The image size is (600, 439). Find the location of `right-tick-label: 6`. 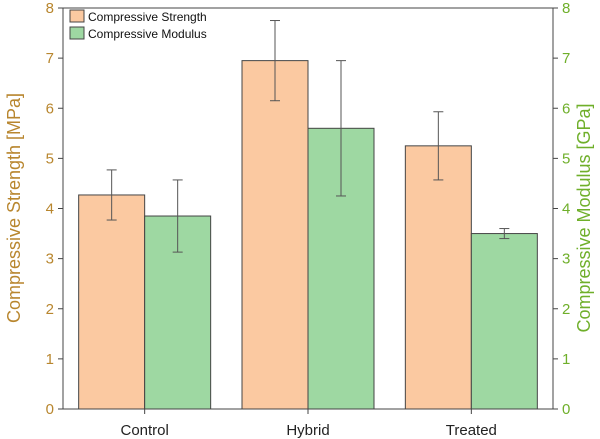

right-tick-label: 6 is located at coordinates (566, 108).